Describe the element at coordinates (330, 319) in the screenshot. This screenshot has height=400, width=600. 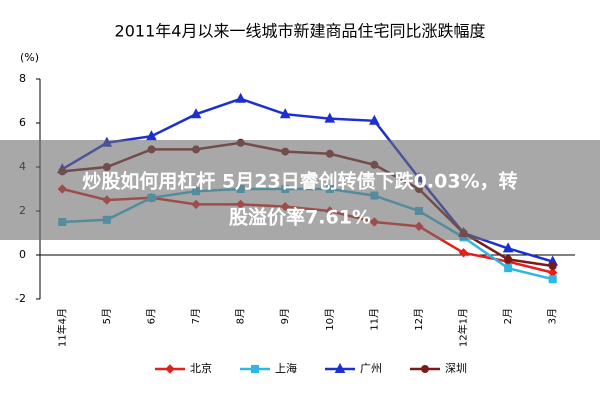
I see `x-tick-label: 10月` at that location.